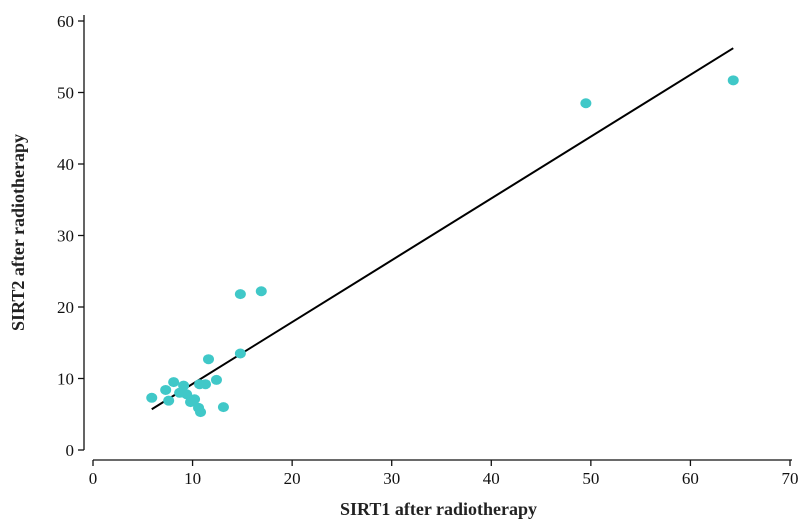 This screenshot has width=801, height=523. Describe the element at coordinates (444, 474) in the screenshot. I see `x-axis-ticks: 0 10 20 30 40 50 60 70` at that location.